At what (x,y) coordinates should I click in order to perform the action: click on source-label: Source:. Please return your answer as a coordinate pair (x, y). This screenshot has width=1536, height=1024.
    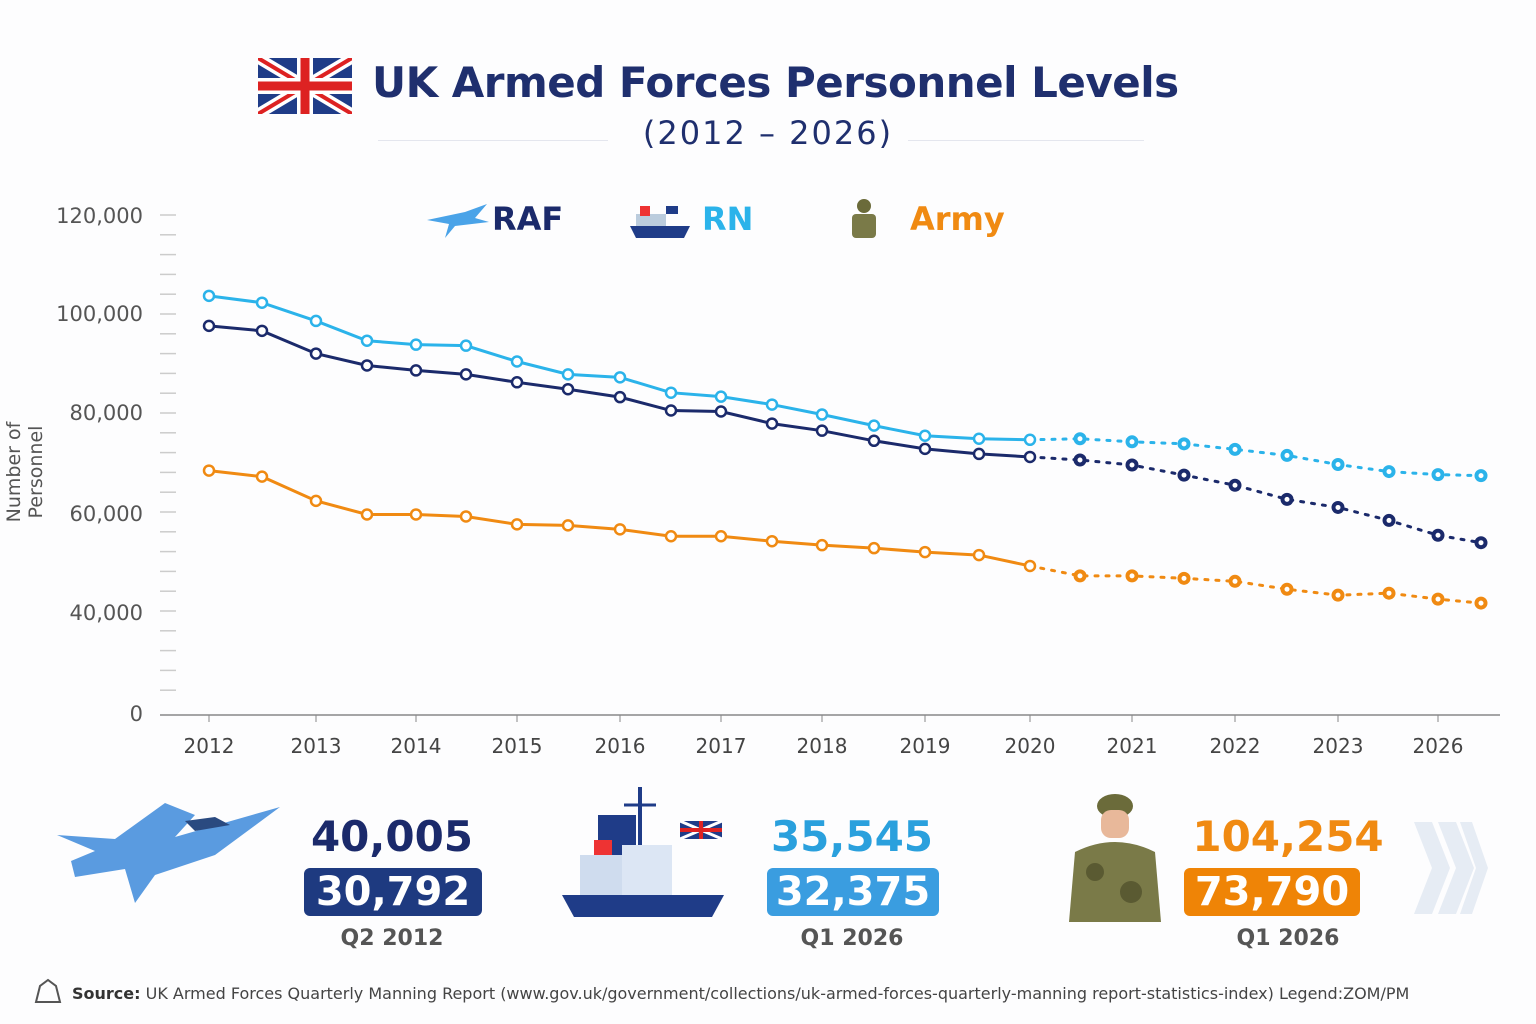
    Looking at the image, I should click on (106, 993).